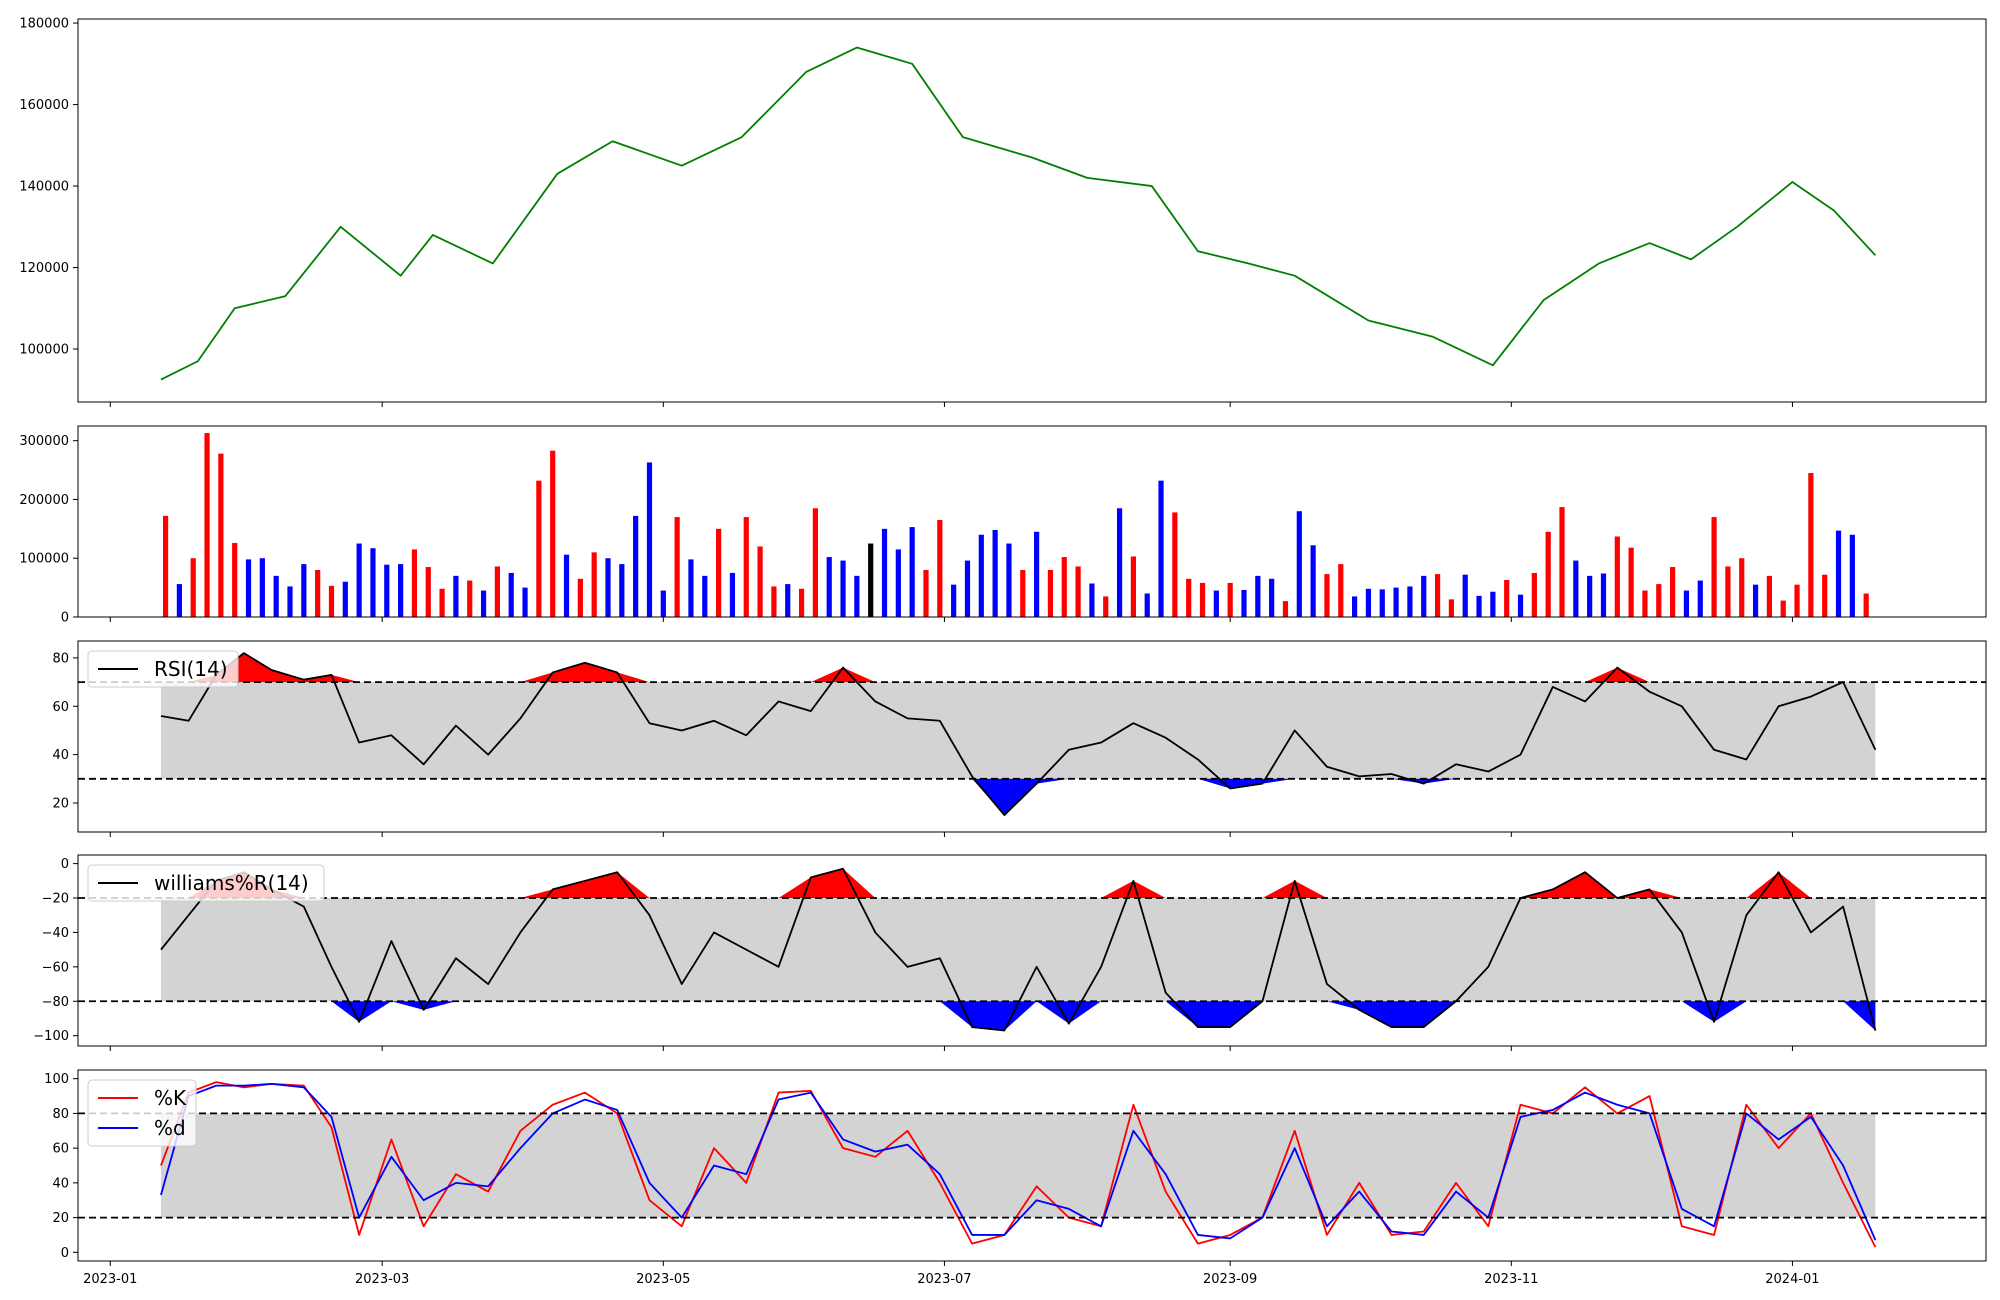  Describe the element at coordinates (56, 1079) in the screenshot. I see `stochastic-ytick-label: 100` at that location.